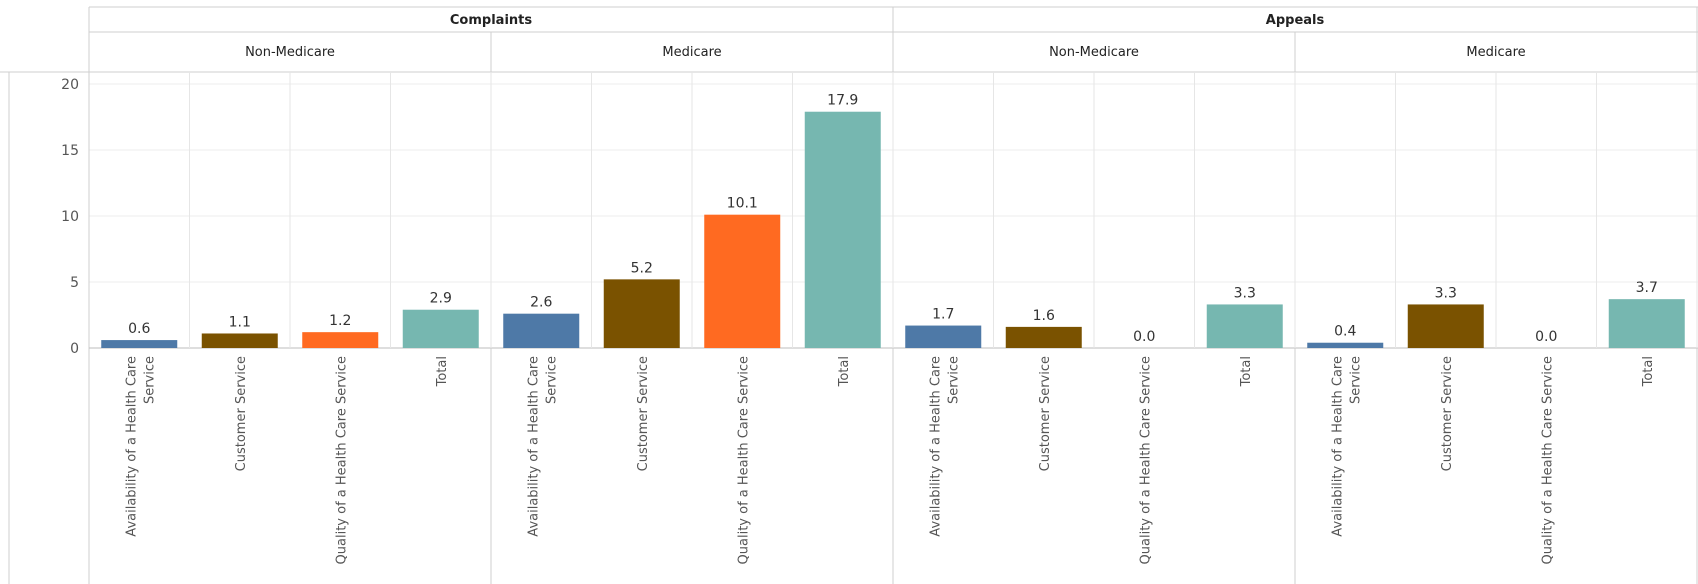 This screenshot has width=1698, height=584. What do you see at coordinates (1647, 288) in the screenshot?
I see `bar-value-label: 3.7` at bounding box center [1647, 288].